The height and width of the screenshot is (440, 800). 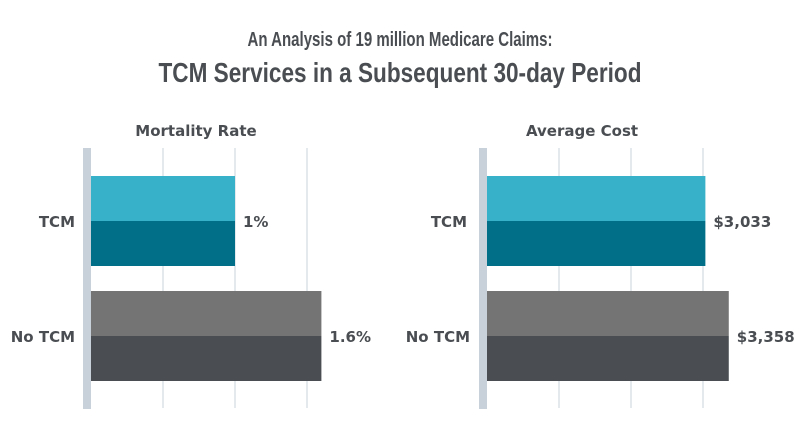 What do you see at coordinates (195, 131) in the screenshot?
I see `chart-title: Mortality Rate` at bounding box center [195, 131].